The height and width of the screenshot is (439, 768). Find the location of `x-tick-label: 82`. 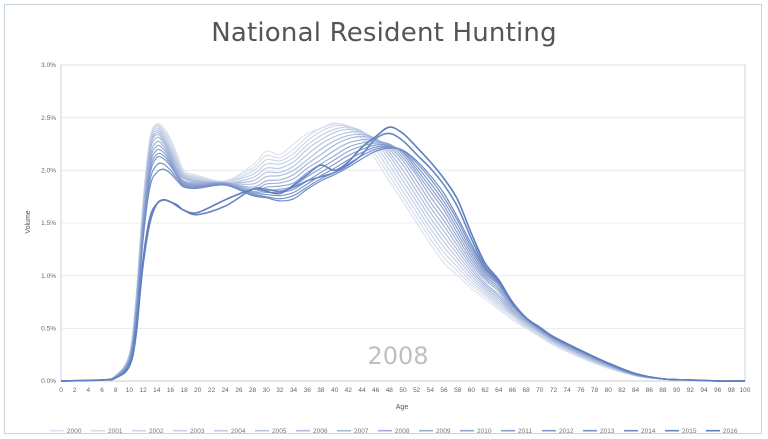

x-tick-label: 82 is located at coordinates (622, 390).